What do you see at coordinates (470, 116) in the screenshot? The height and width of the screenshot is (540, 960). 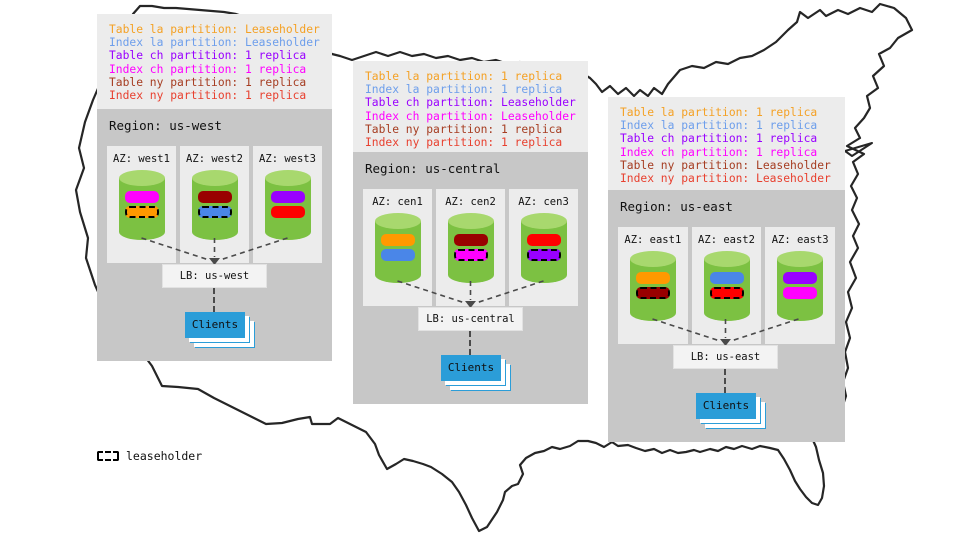 I see `partition-info-line: Index ch partition: Leaseholder` at bounding box center [470, 116].